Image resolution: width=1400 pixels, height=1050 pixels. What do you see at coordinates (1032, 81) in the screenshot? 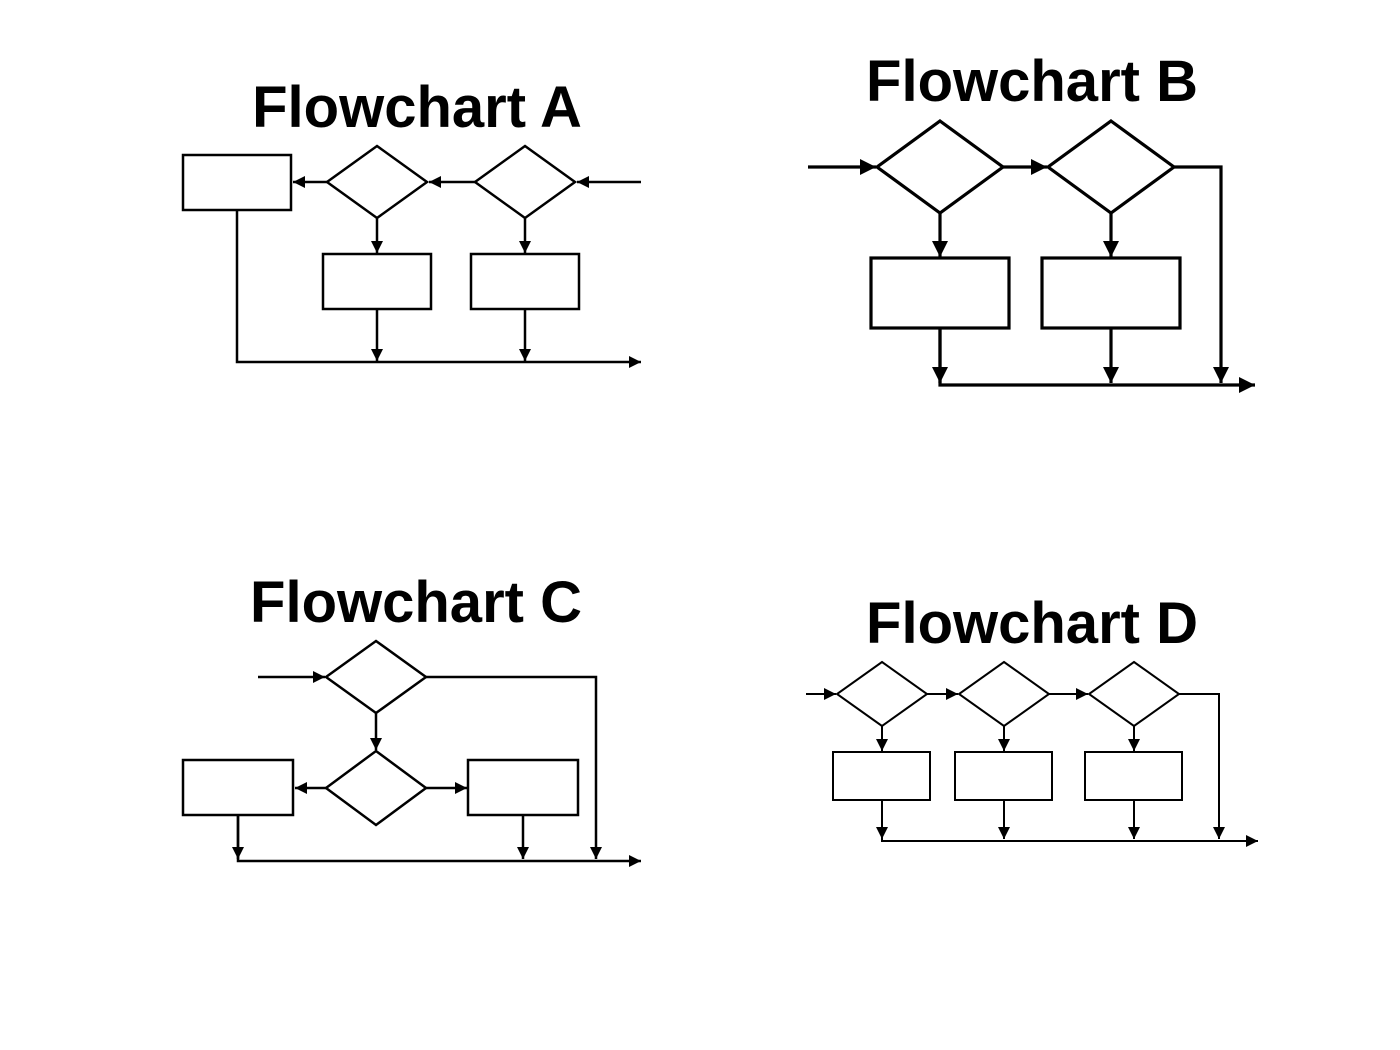
I see `flowchart-b-title: Flowchart B` at bounding box center [1032, 81].